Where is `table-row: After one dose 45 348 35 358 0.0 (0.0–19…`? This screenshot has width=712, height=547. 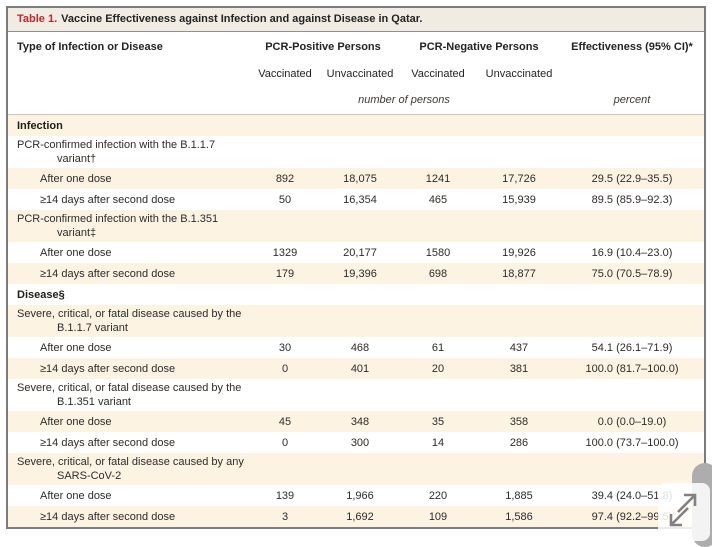
table-row: After one dose 45 348 35 358 0.0 (0.0–19… is located at coordinates (356, 421).